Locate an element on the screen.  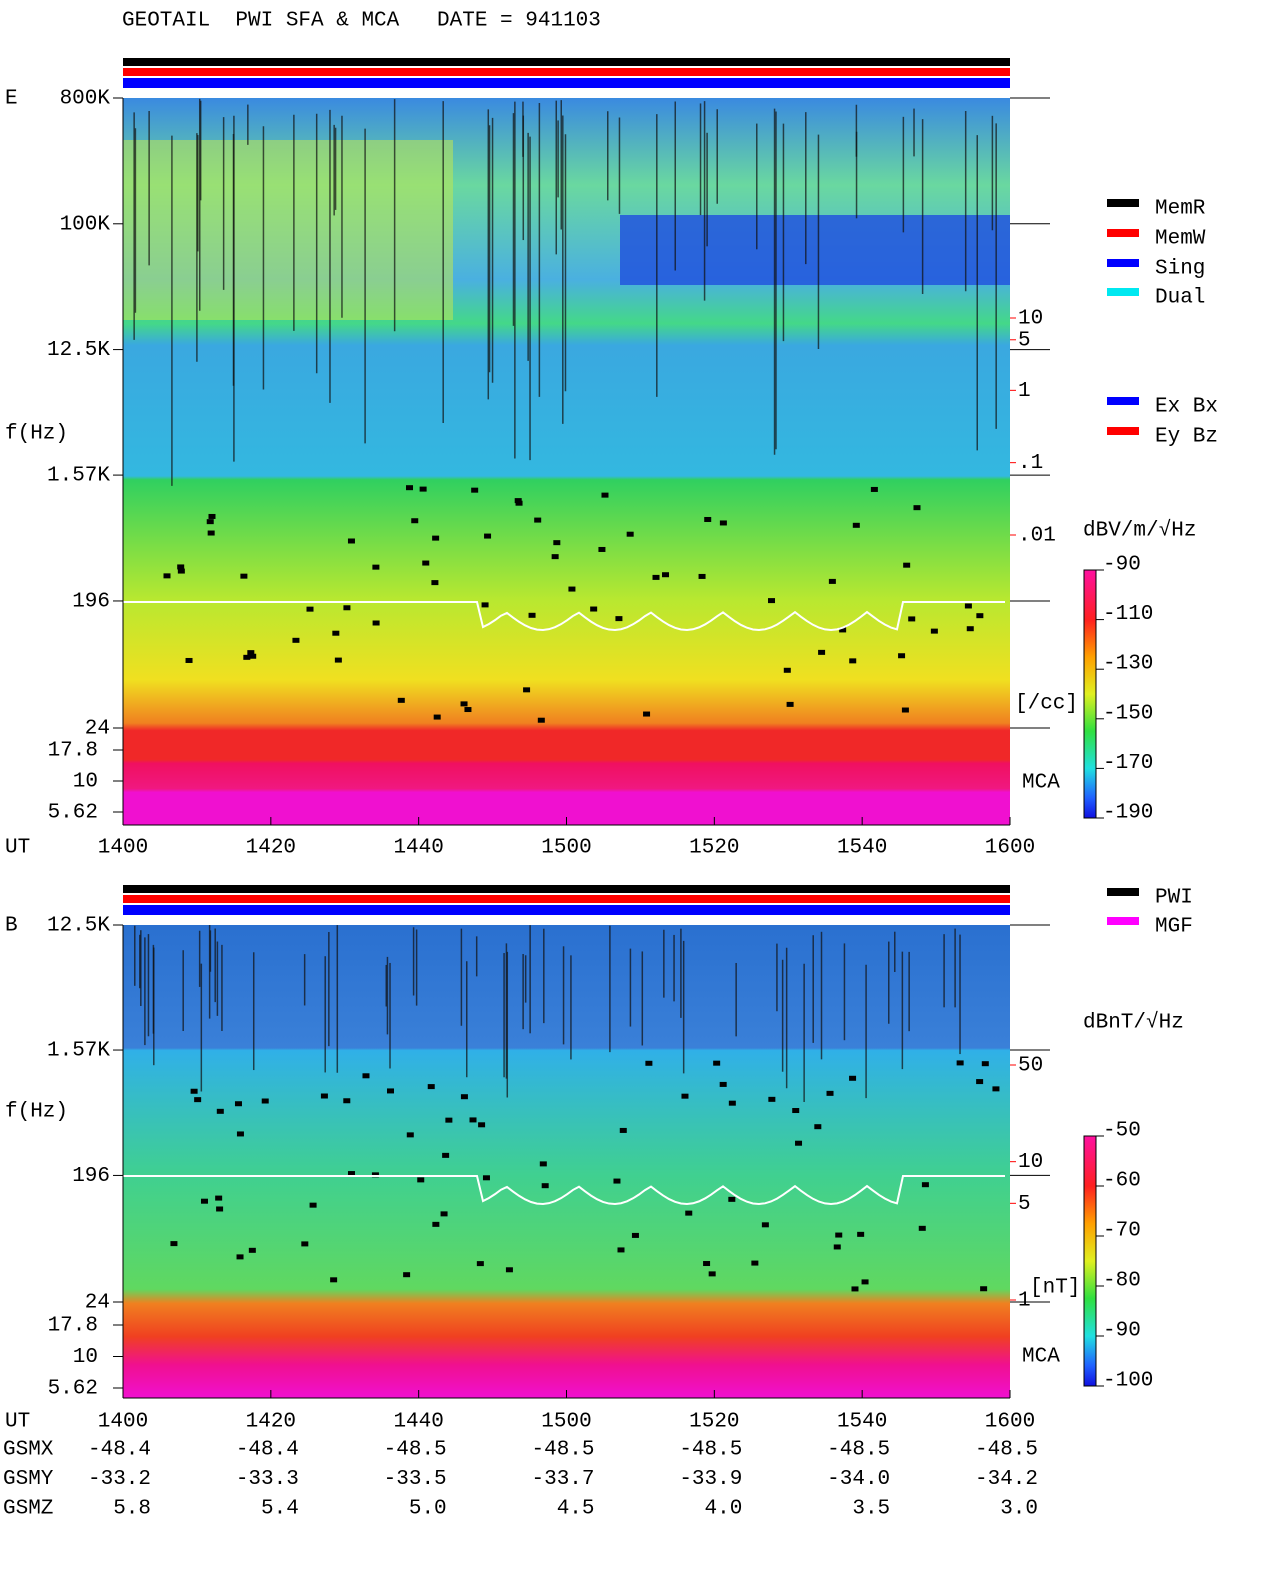
y-tick-label: 196 is located at coordinates (91, 602).